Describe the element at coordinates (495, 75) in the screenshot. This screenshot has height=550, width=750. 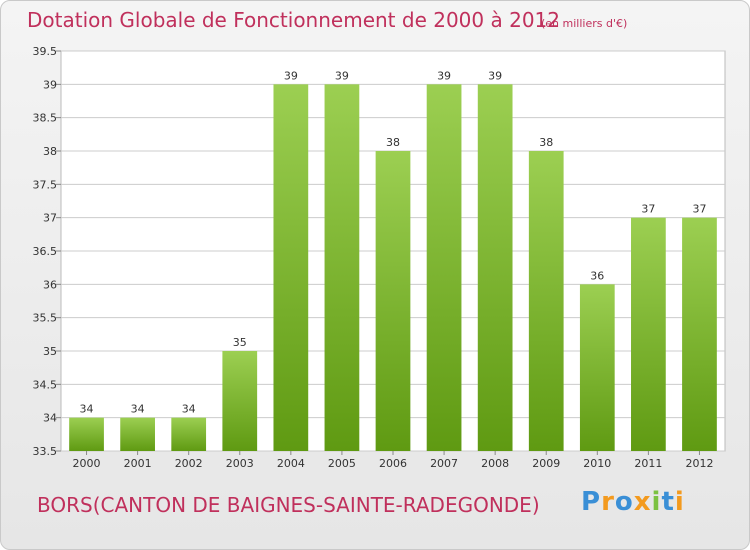
I see `data-label-2008: 39` at that location.